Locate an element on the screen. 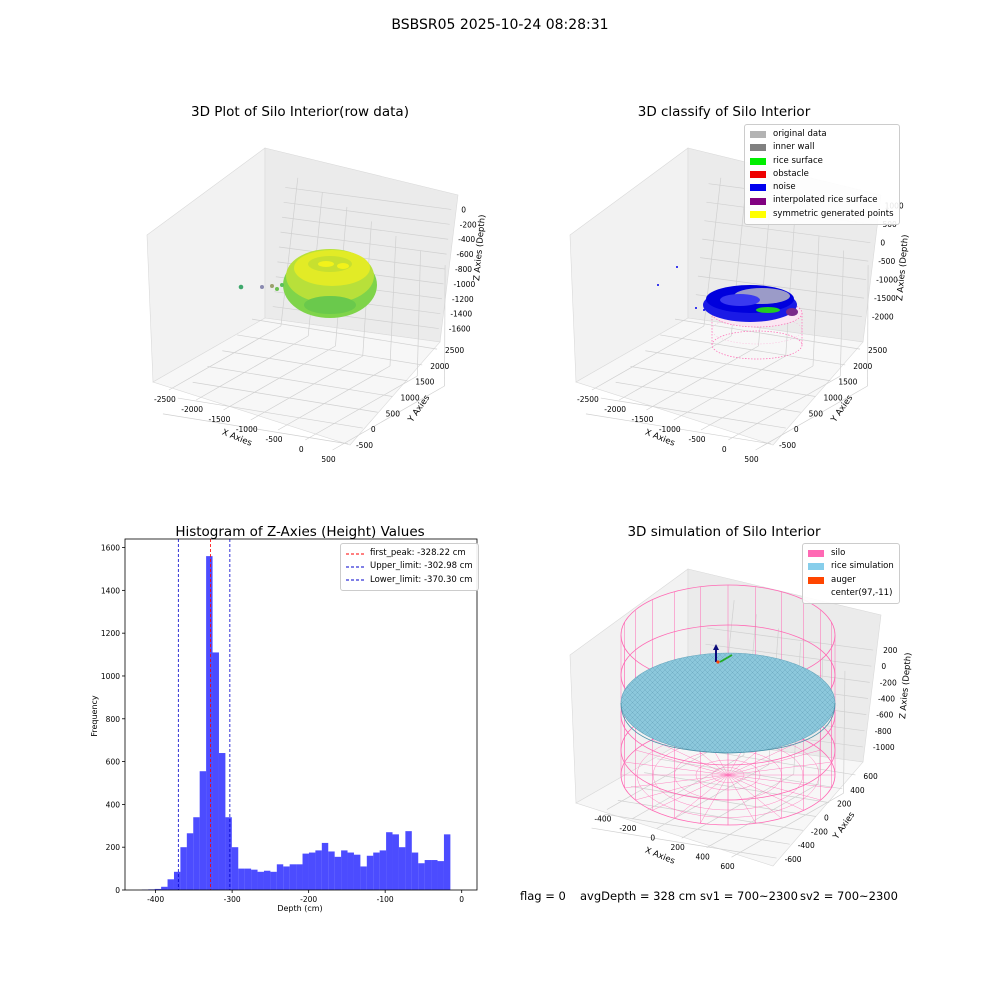 The image size is (1000, 1000). plot2-ytick-label: 1500 is located at coordinates (847, 382).